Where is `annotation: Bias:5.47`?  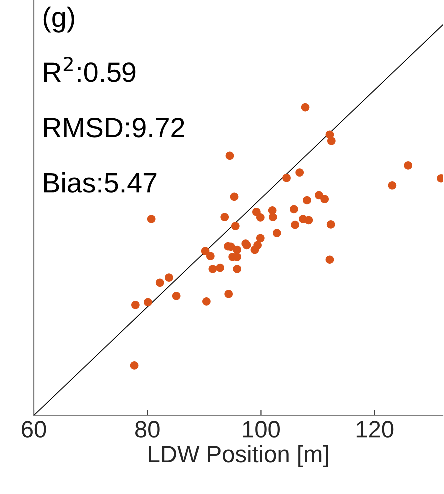 annotation: Bias:5.47 is located at coordinates (100, 182).